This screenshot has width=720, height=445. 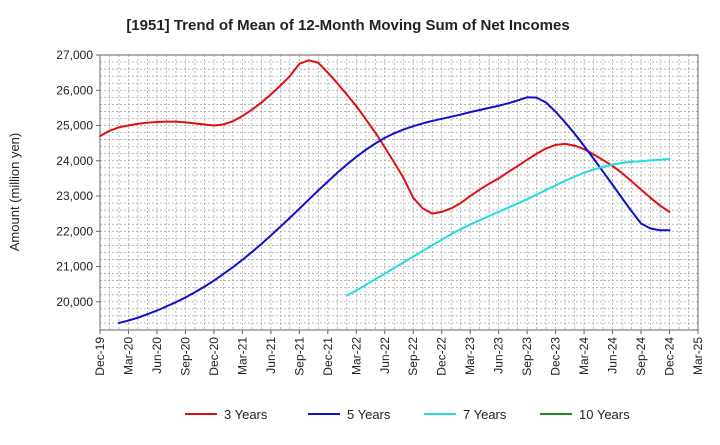 I want to click on x-tick-label: Jun-20, so click(x=157, y=355).